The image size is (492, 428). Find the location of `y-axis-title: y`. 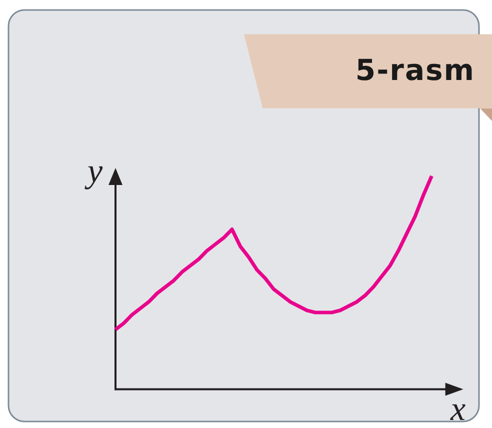

y-axis-title: y is located at coordinates (94, 171).